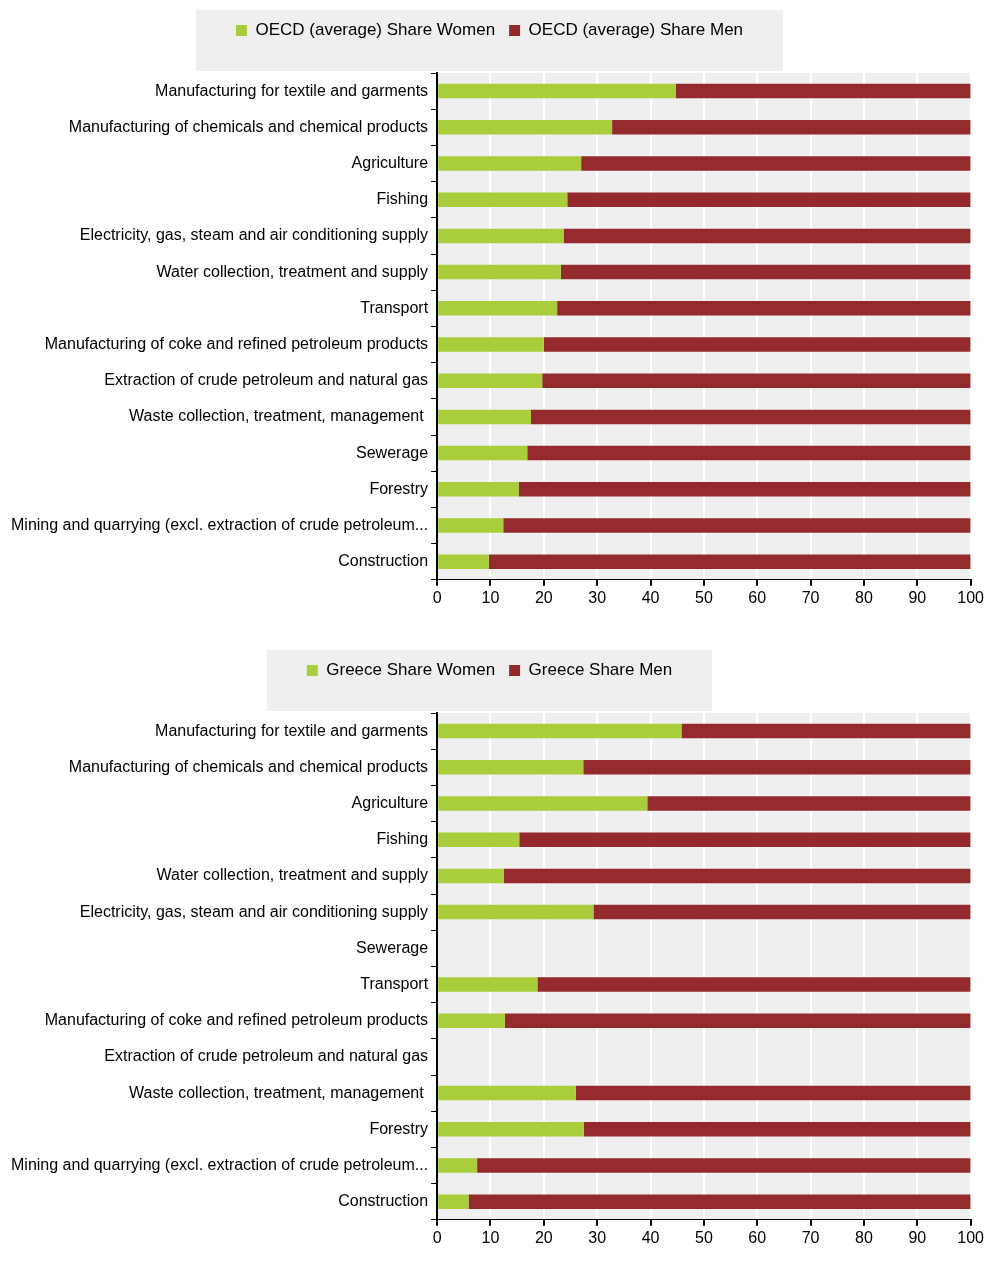 This screenshot has width=987, height=1270. I want to click on x-tick-label: 50, so click(703, 597).